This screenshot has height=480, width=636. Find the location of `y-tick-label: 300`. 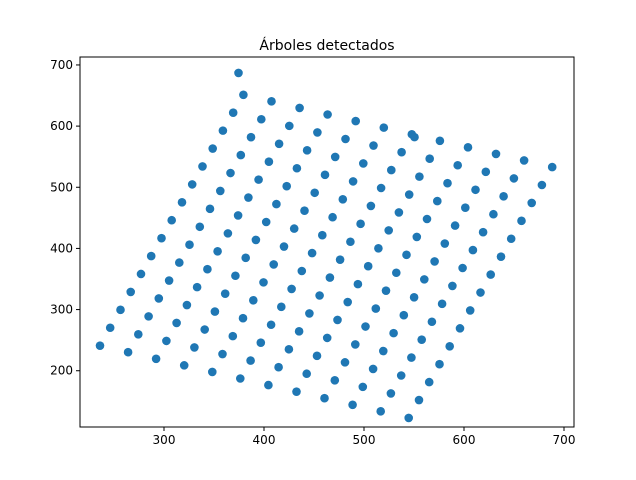

y-tick-label: 300 is located at coordinates (61, 310).